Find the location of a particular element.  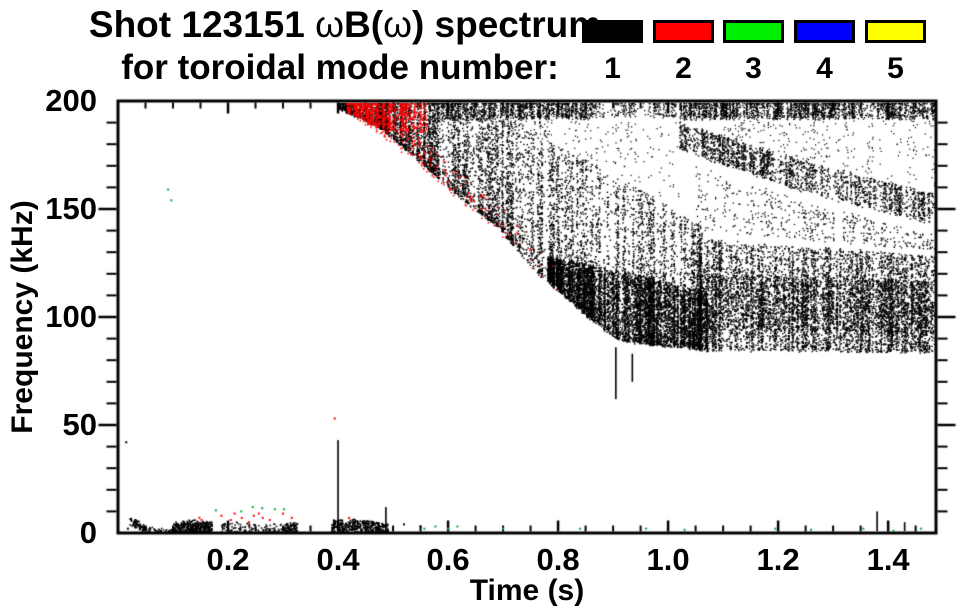

x-tick-label-0.8: 0.8 is located at coordinates (558, 559).